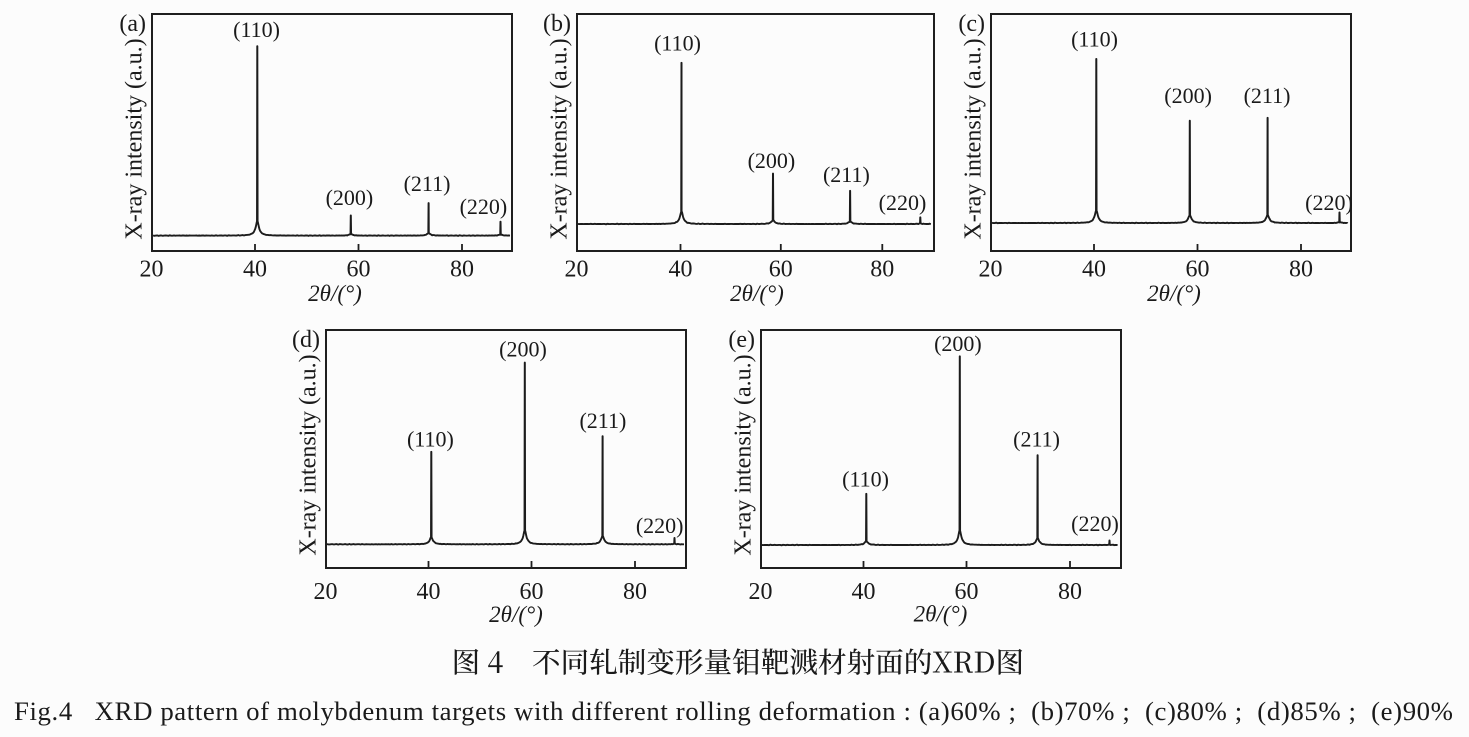  I want to click on svg-text: (d), so click(306, 340).